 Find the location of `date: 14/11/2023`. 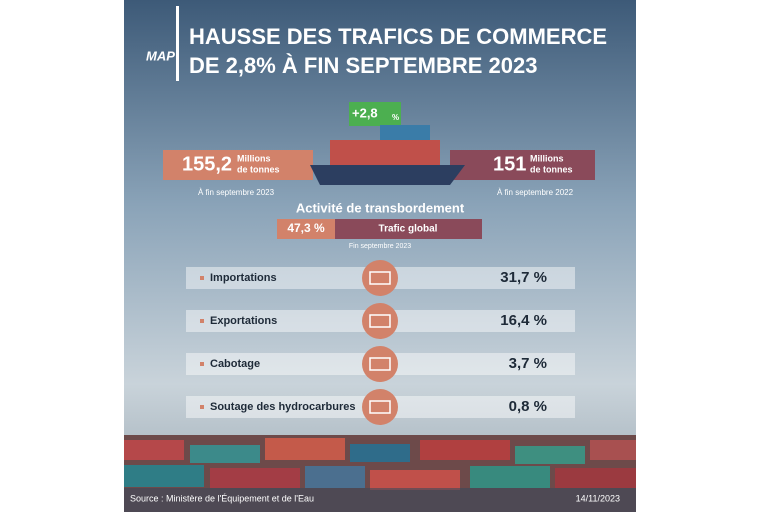

date: 14/11/2023 is located at coordinates (598, 498).